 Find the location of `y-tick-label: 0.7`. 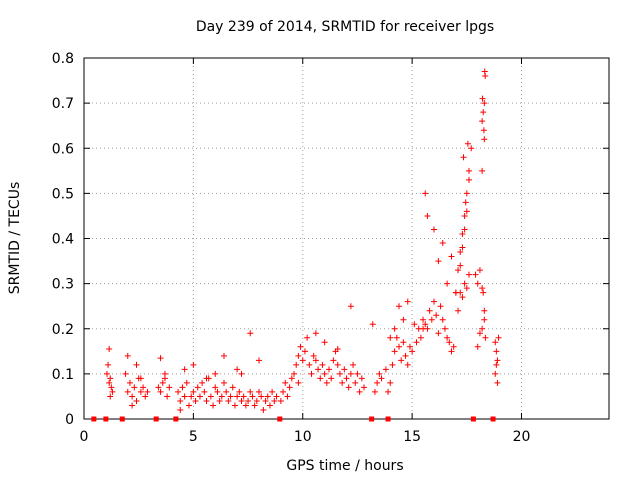

y-tick-label: 0.7 is located at coordinates (63, 104).